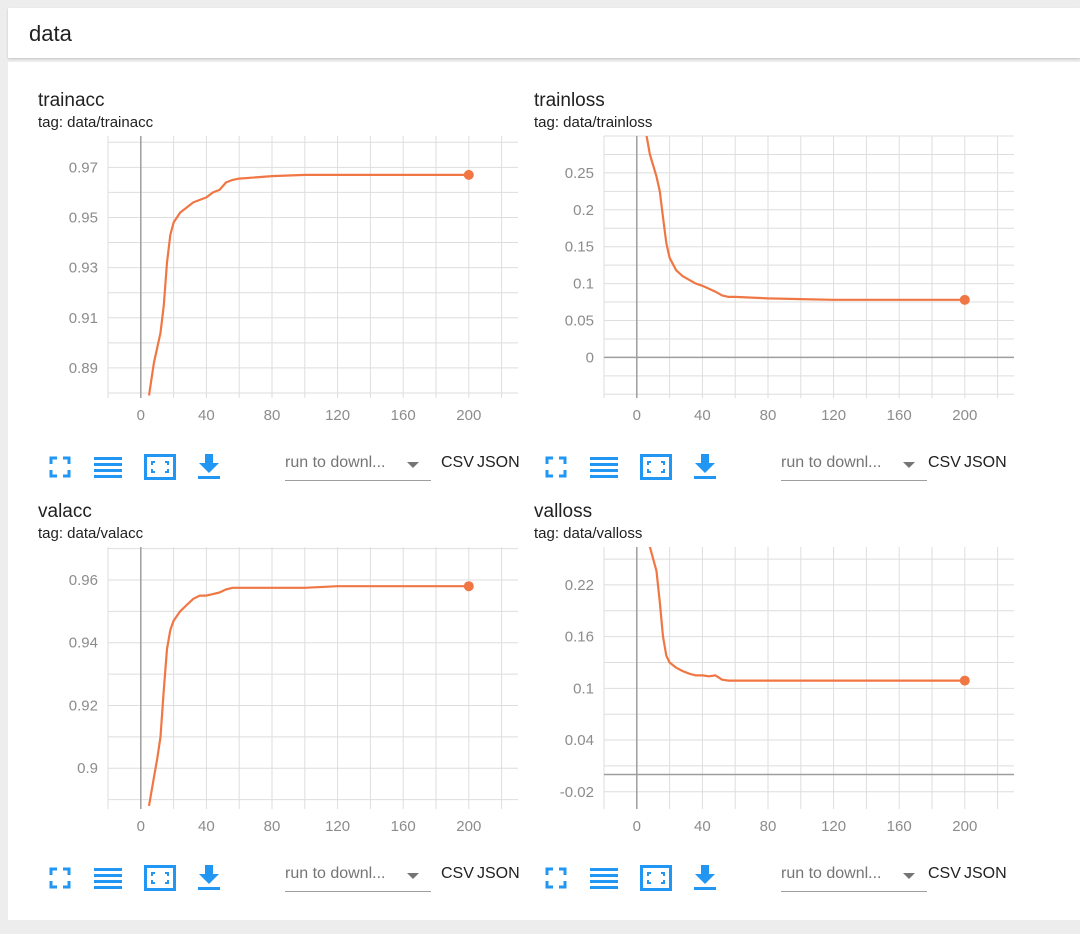 The image size is (1080, 934). Describe the element at coordinates (579, 247) in the screenshot. I see `y-tick-label: 0.15` at that location.